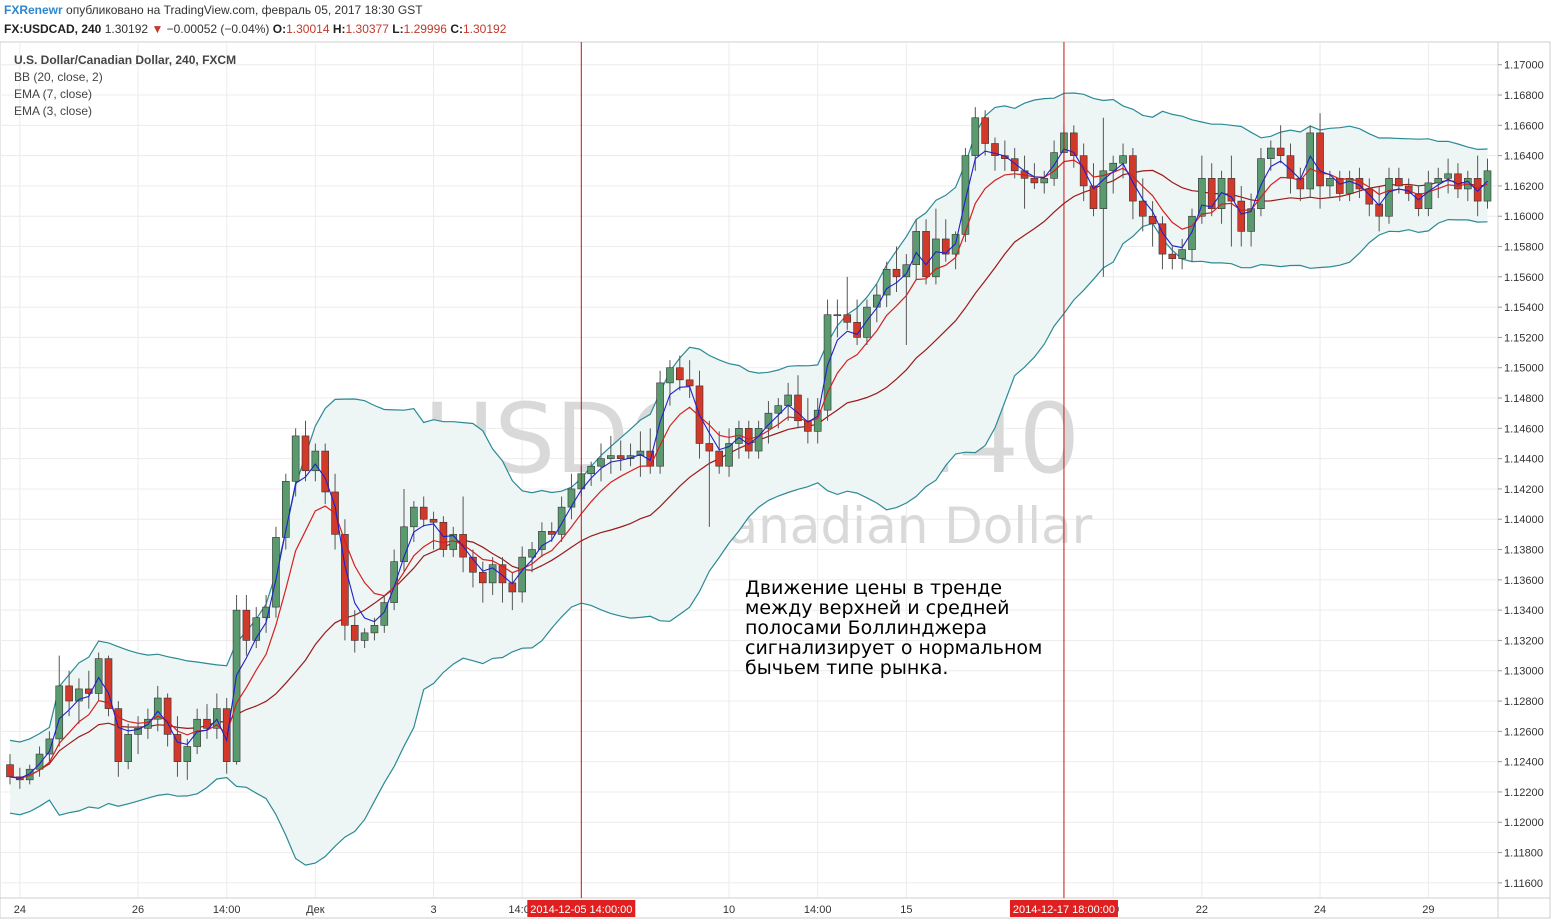 This screenshot has width=1556, height=924. I want to click on symbol-name: FX:USDCAD, 240, so click(53, 29).